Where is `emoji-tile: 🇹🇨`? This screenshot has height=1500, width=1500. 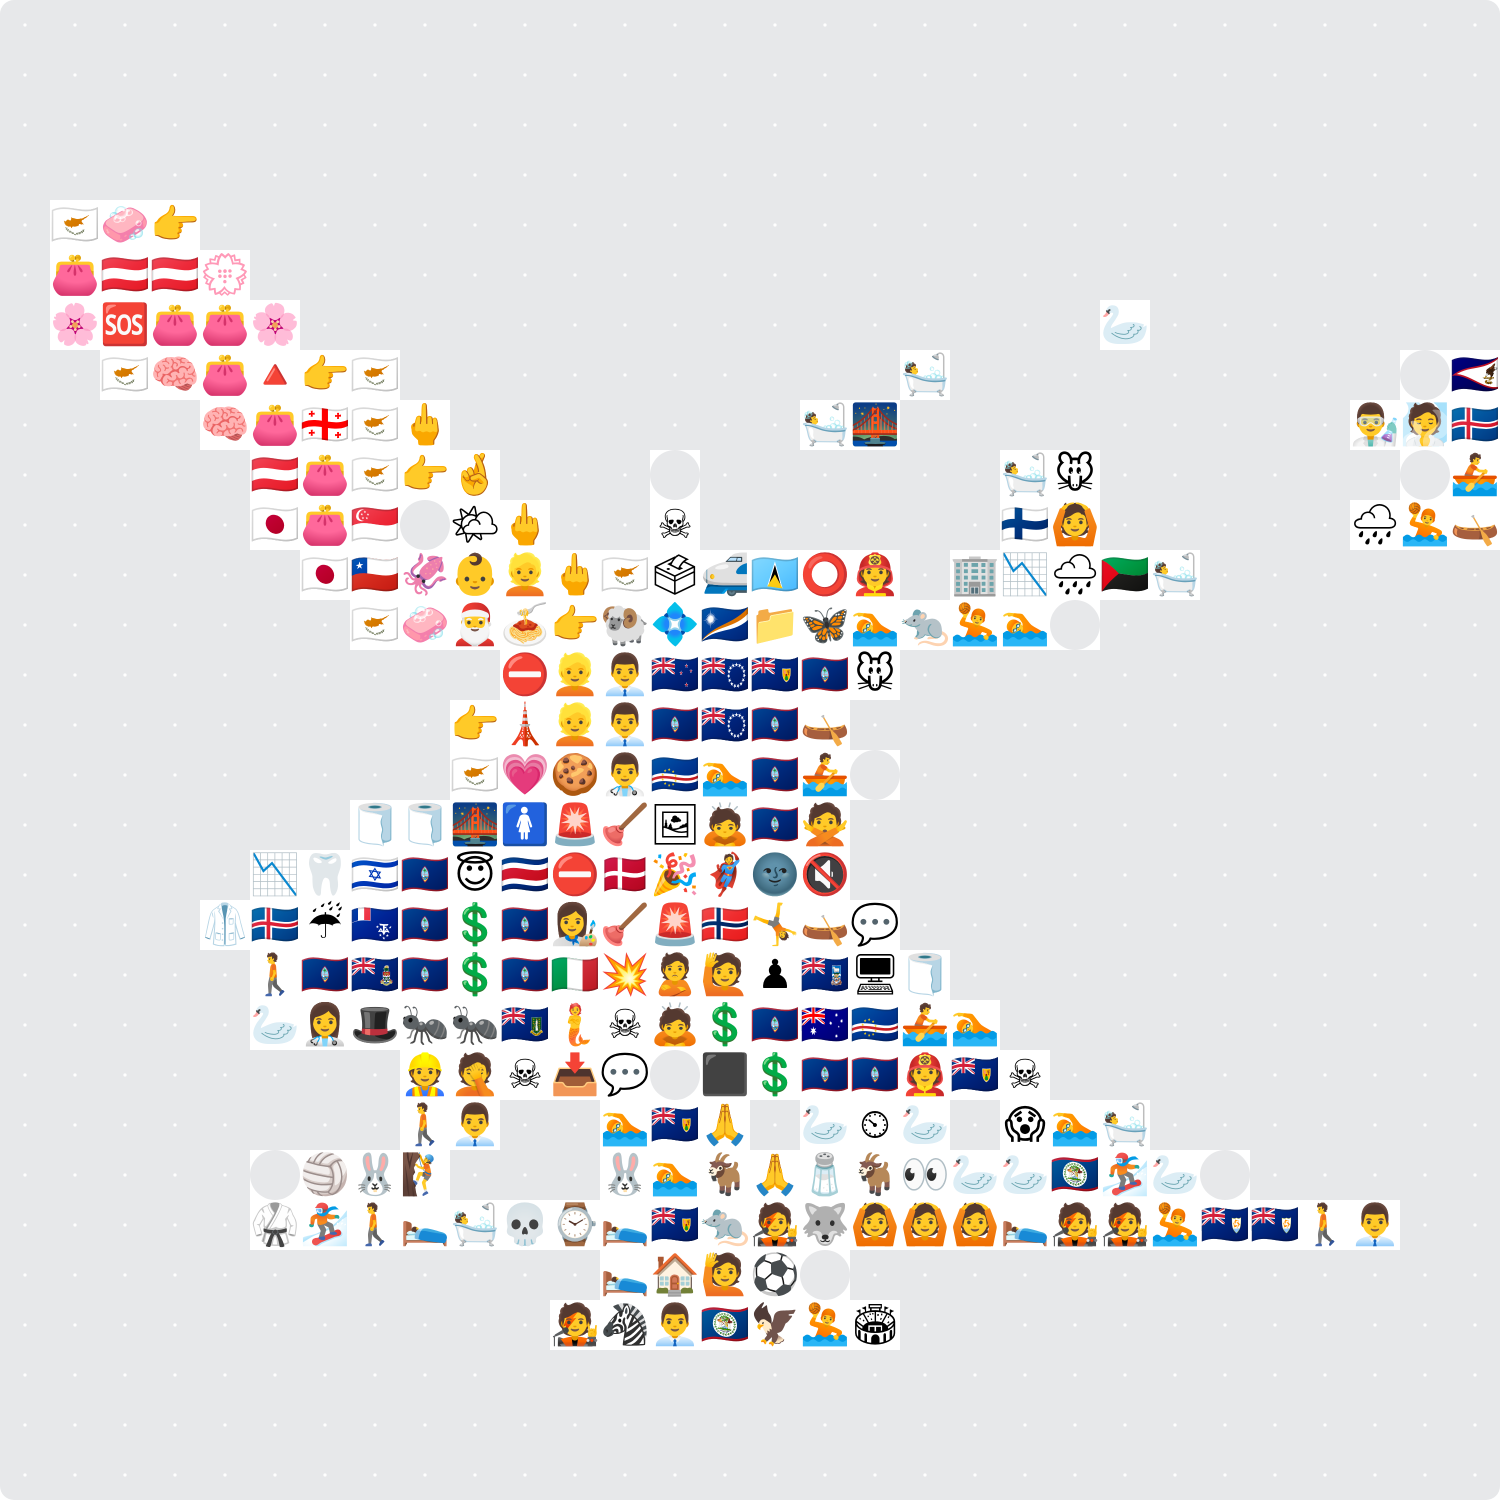 emoji-tile: 🇹🇨 is located at coordinates (775, 675).